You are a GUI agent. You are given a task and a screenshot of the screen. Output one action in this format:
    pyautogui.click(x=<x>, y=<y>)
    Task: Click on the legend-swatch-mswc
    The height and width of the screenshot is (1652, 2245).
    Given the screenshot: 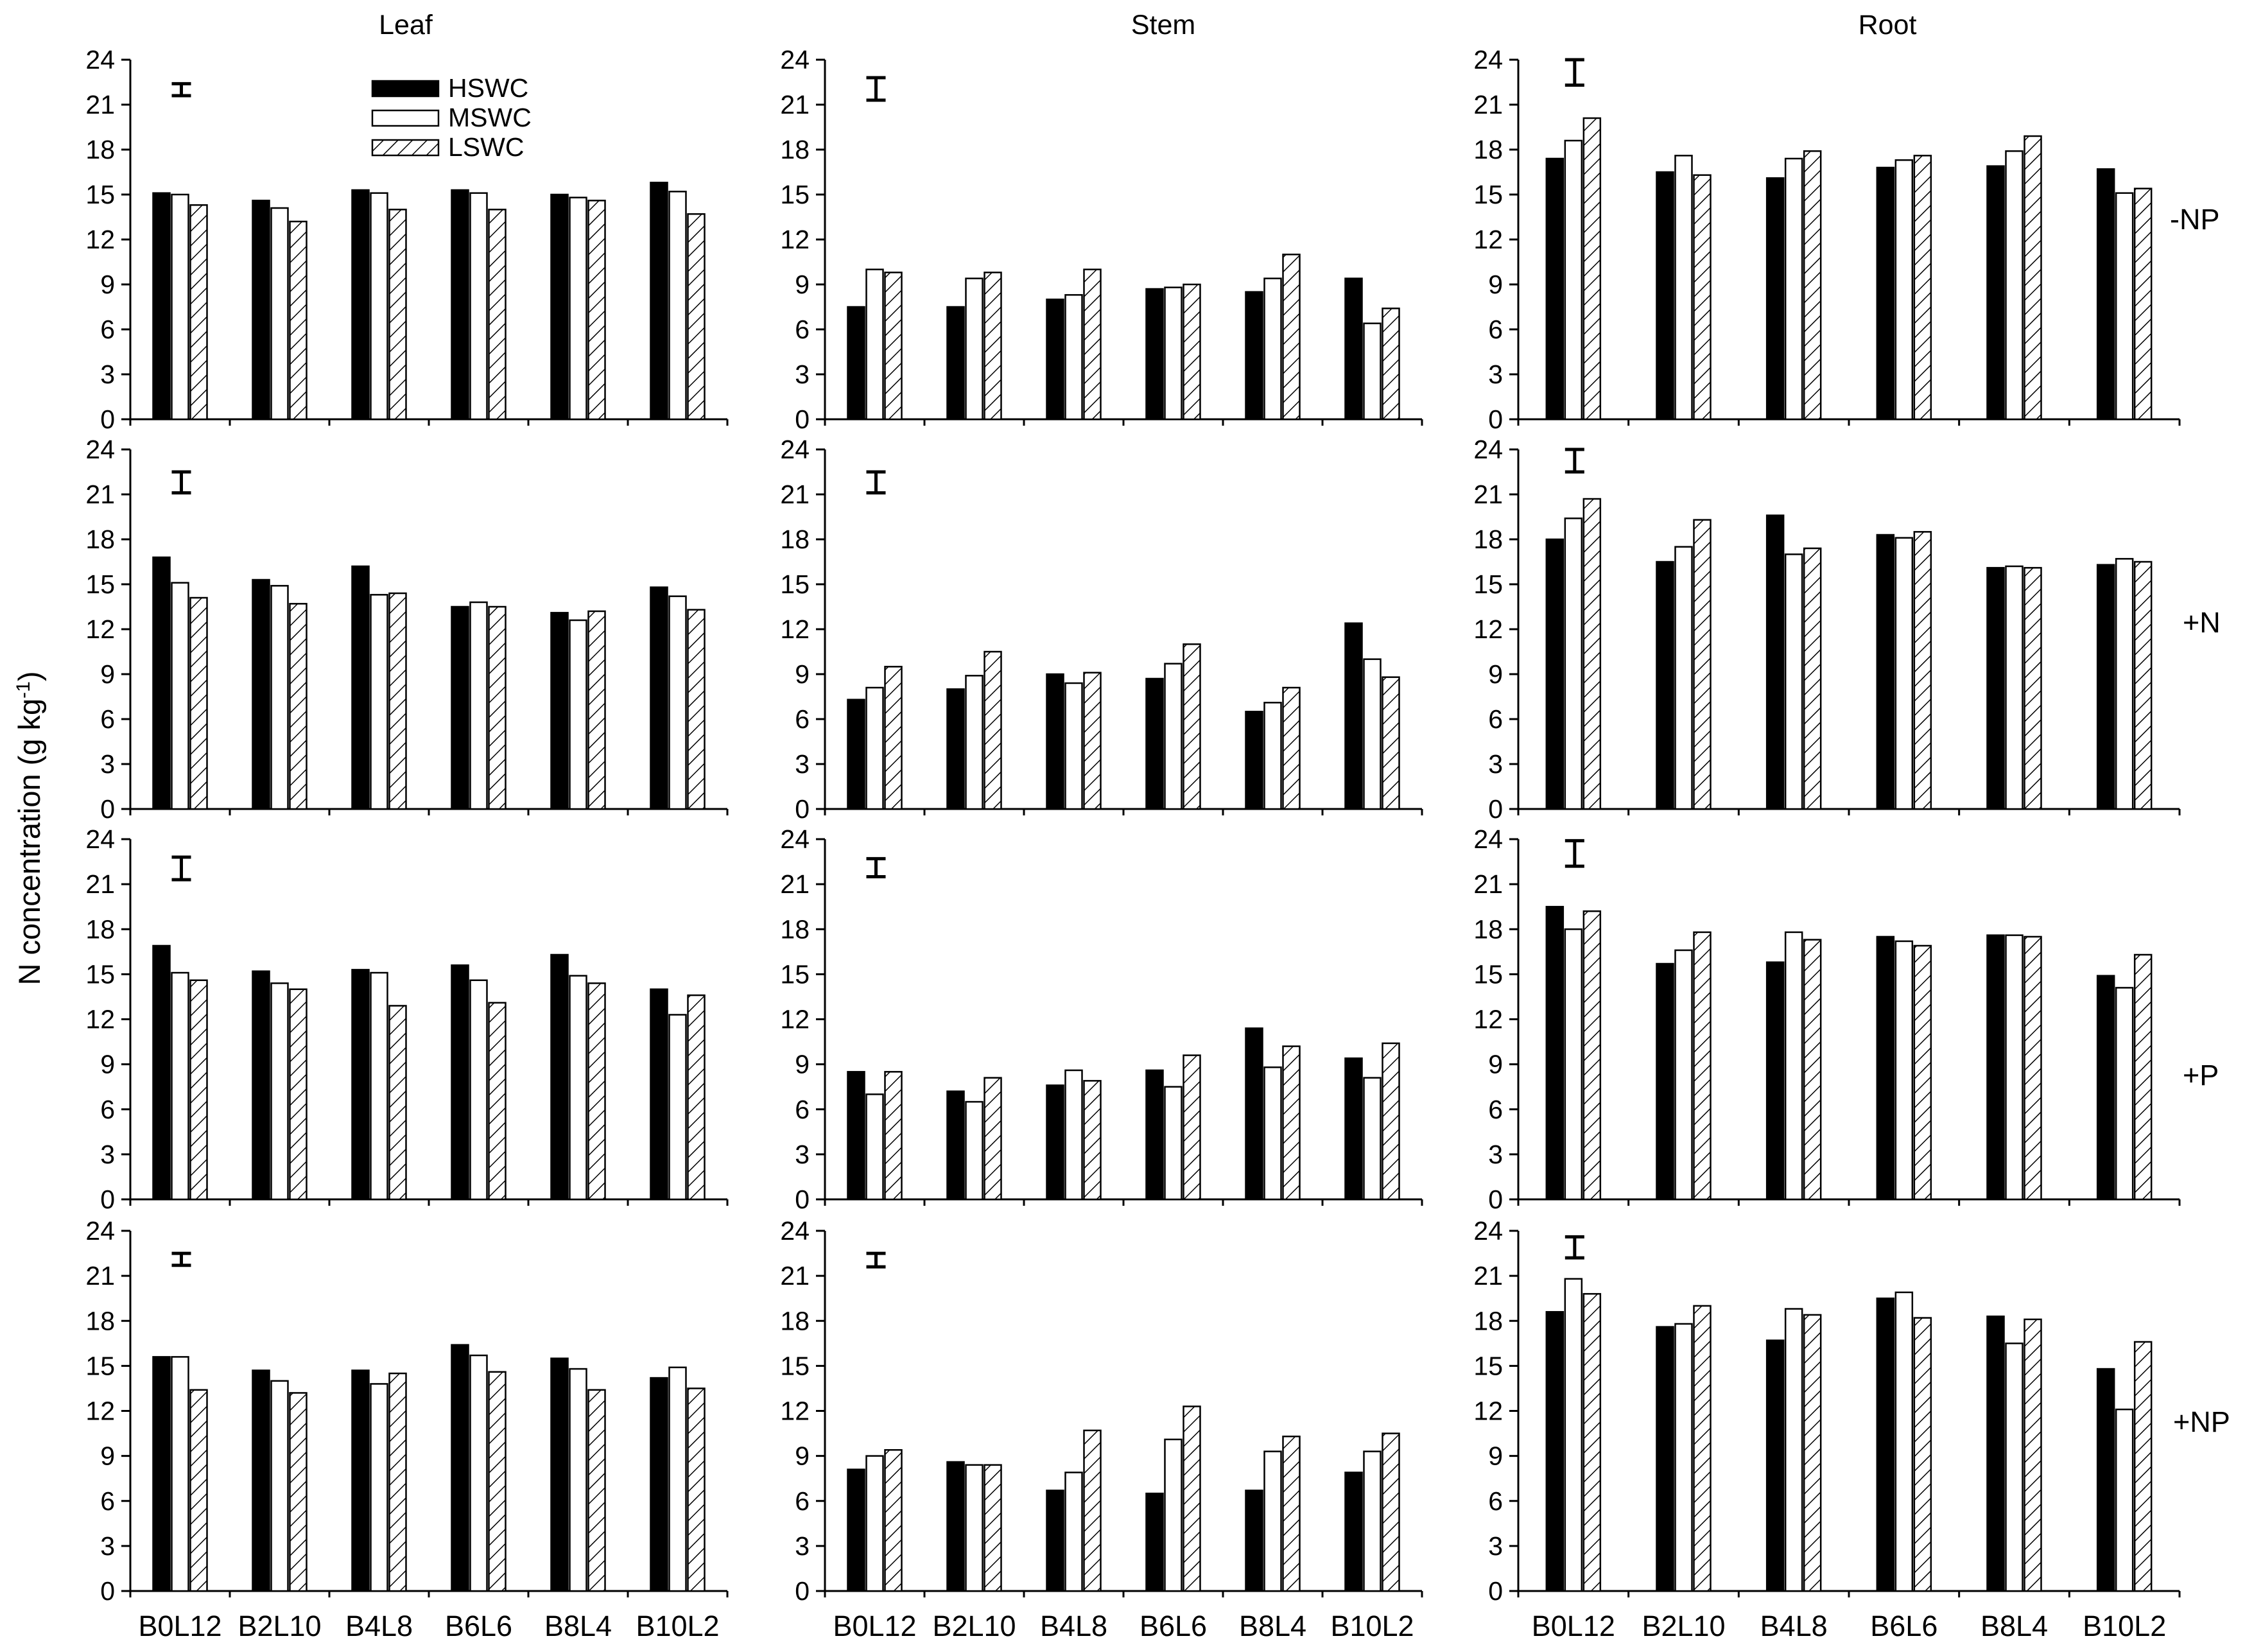 What is the action you would take?
    pyautogui.click(x=405, y=118)
    